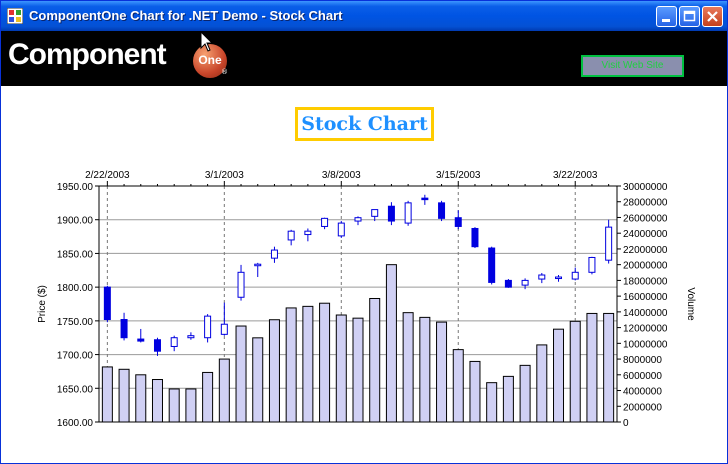  What do you see at coordinates (42, 304) in the screenshot?
I see `price-axis-label: Price ($)` at bounding box center [42, 304].